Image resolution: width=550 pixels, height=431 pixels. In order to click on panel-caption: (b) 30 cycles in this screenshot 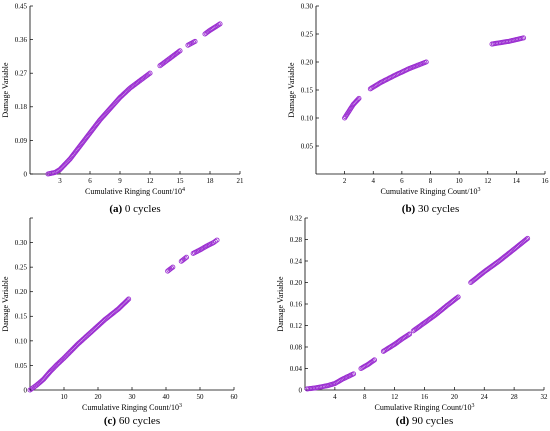, I will do `click(430, 209)`.